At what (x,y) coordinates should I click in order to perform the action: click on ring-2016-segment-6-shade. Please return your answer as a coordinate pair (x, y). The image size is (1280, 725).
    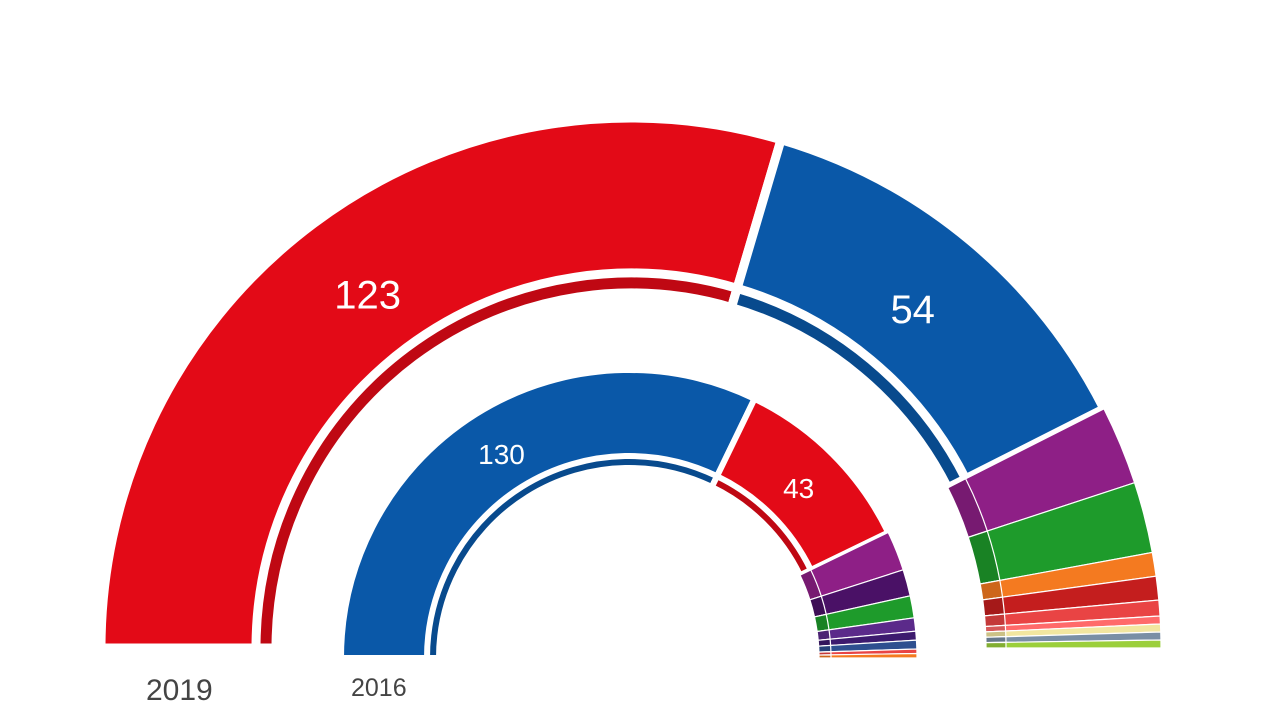
    Looking at the image, I should click on (823, 635).